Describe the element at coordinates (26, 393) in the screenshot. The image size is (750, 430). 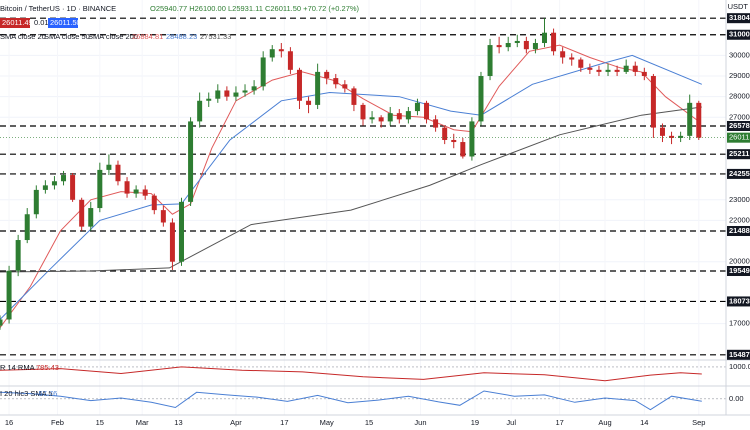
I see `indicator-name: I 20 hlc3 SMA 5` at that location.